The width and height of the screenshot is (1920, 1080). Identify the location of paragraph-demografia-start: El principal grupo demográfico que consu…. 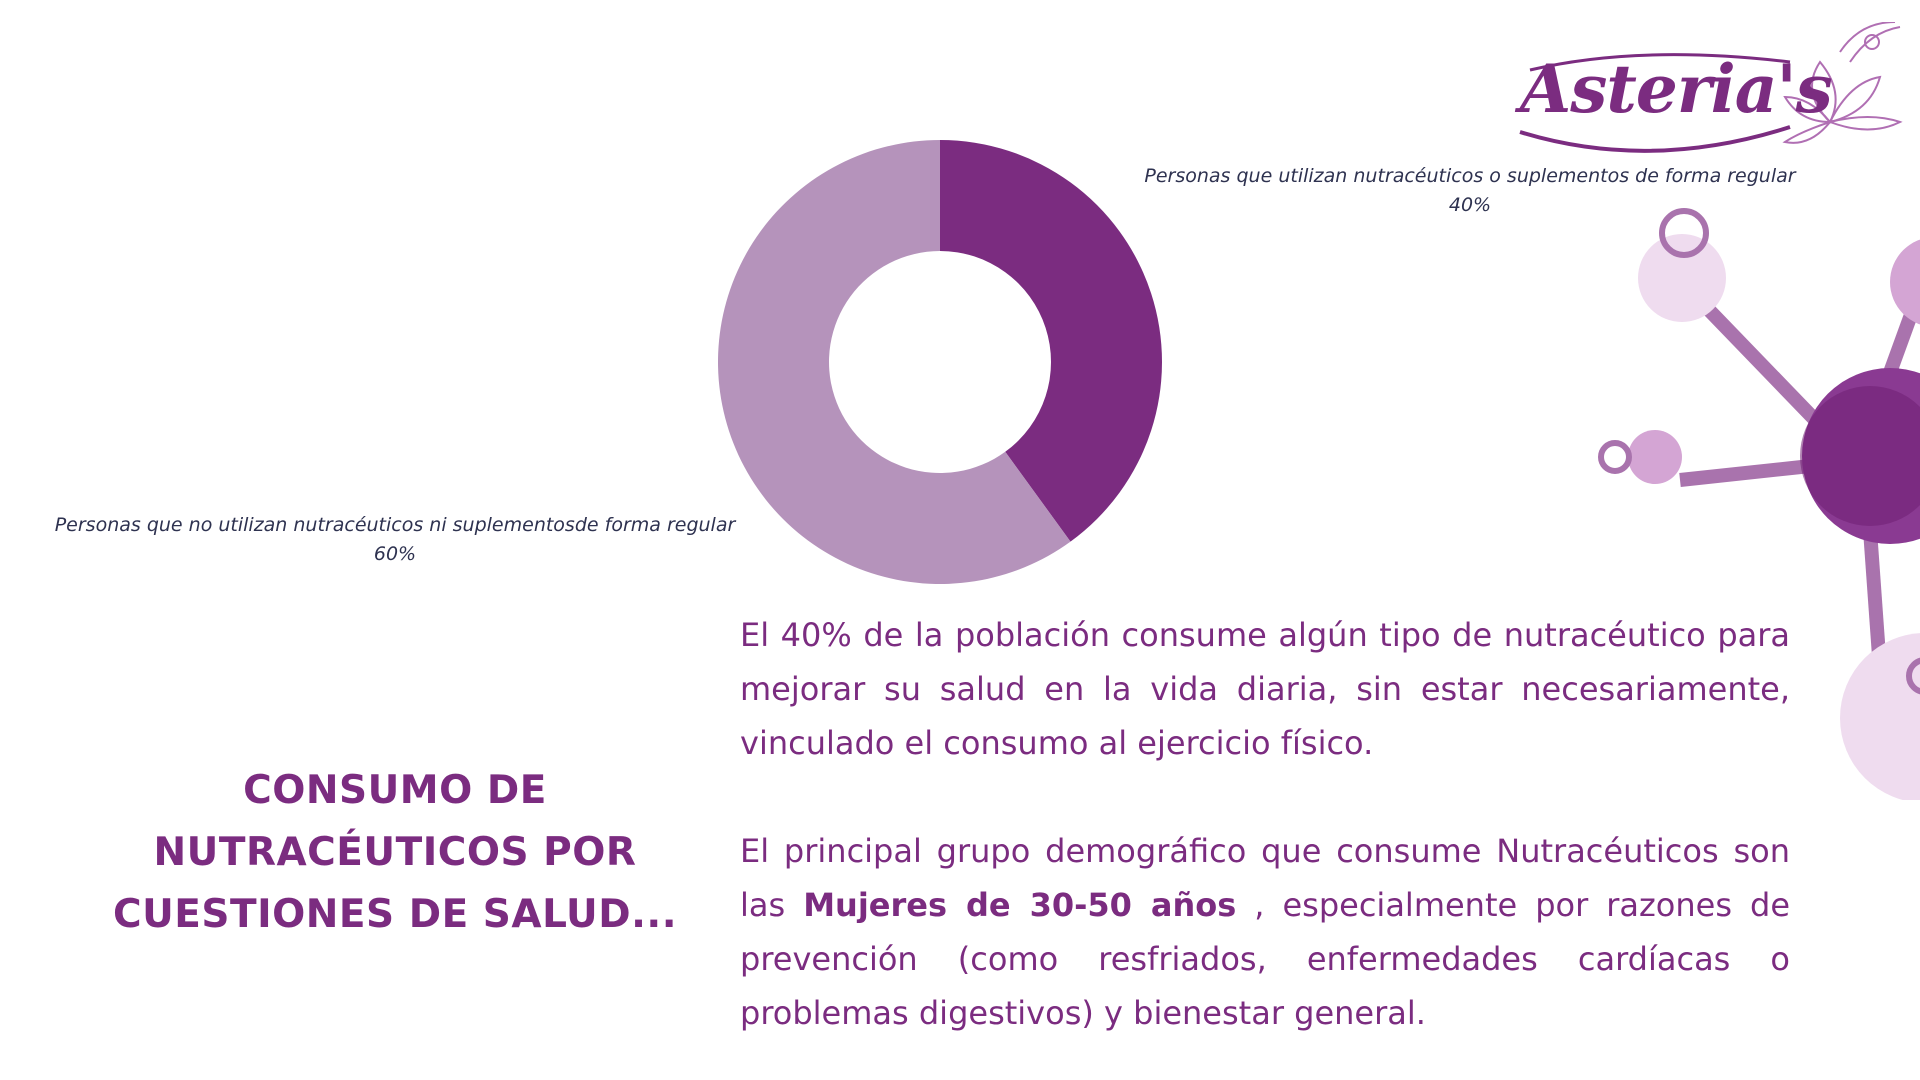
(1265, 878).